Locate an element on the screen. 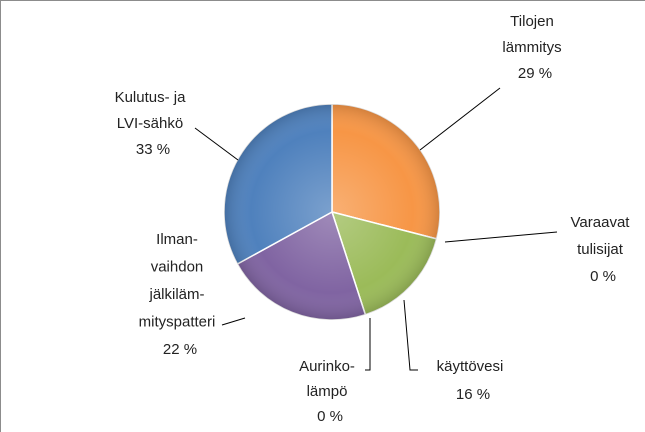  slice-label: Varaavat is located at coordinates (601, 222).